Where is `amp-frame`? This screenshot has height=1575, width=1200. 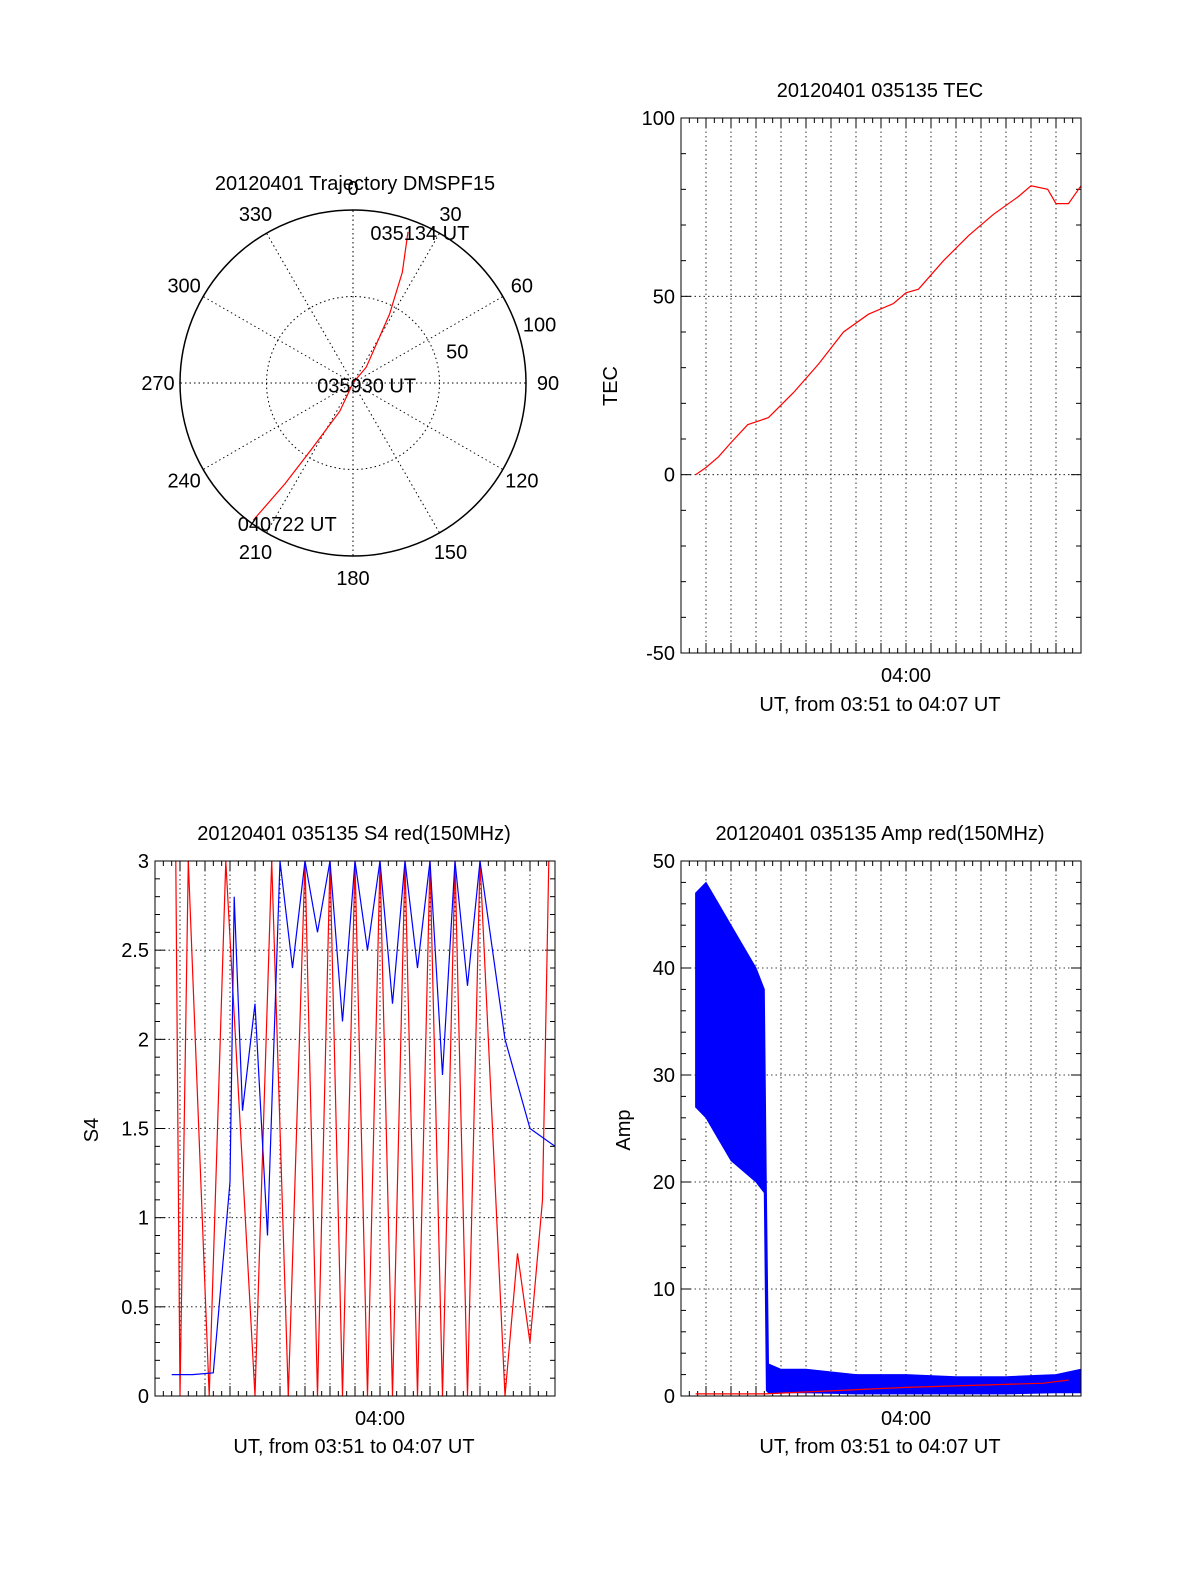 amp-frame is located at coordinates (881, 1128).